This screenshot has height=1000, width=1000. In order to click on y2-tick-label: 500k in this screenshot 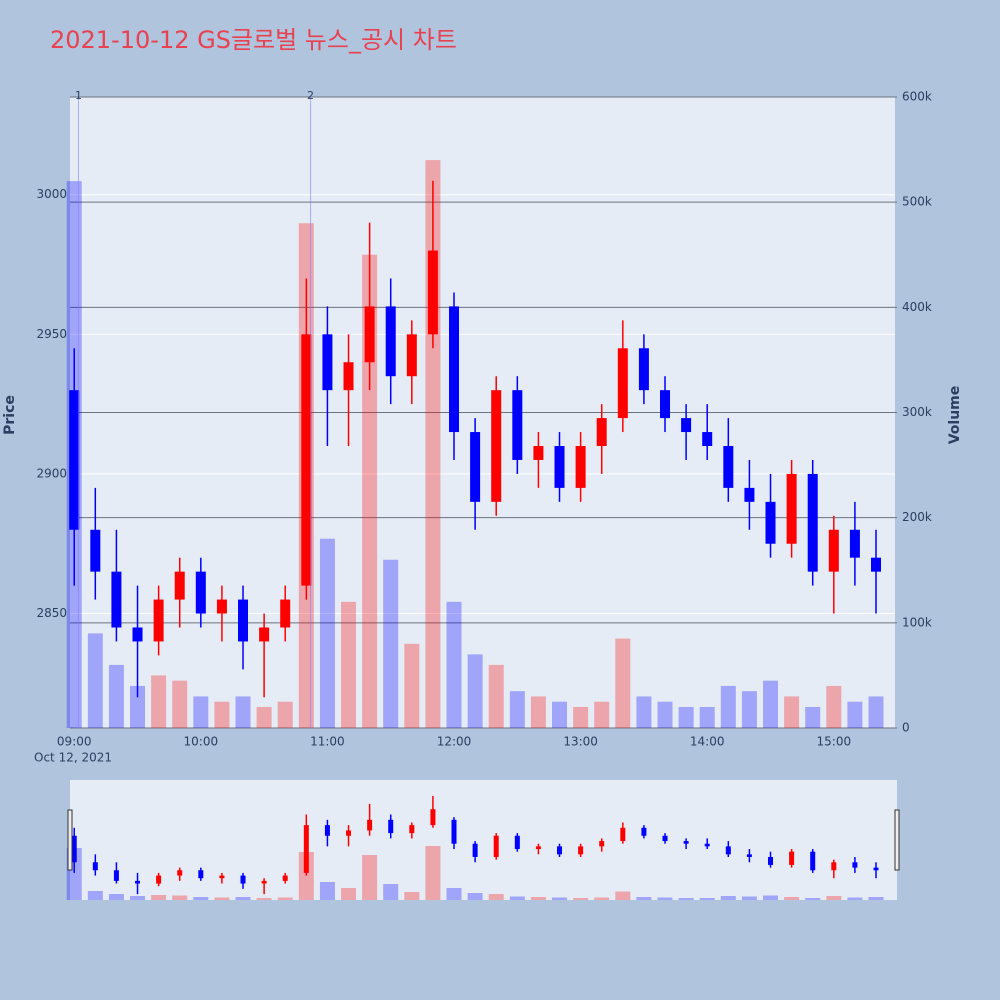, I will do `click(917, 202)`.